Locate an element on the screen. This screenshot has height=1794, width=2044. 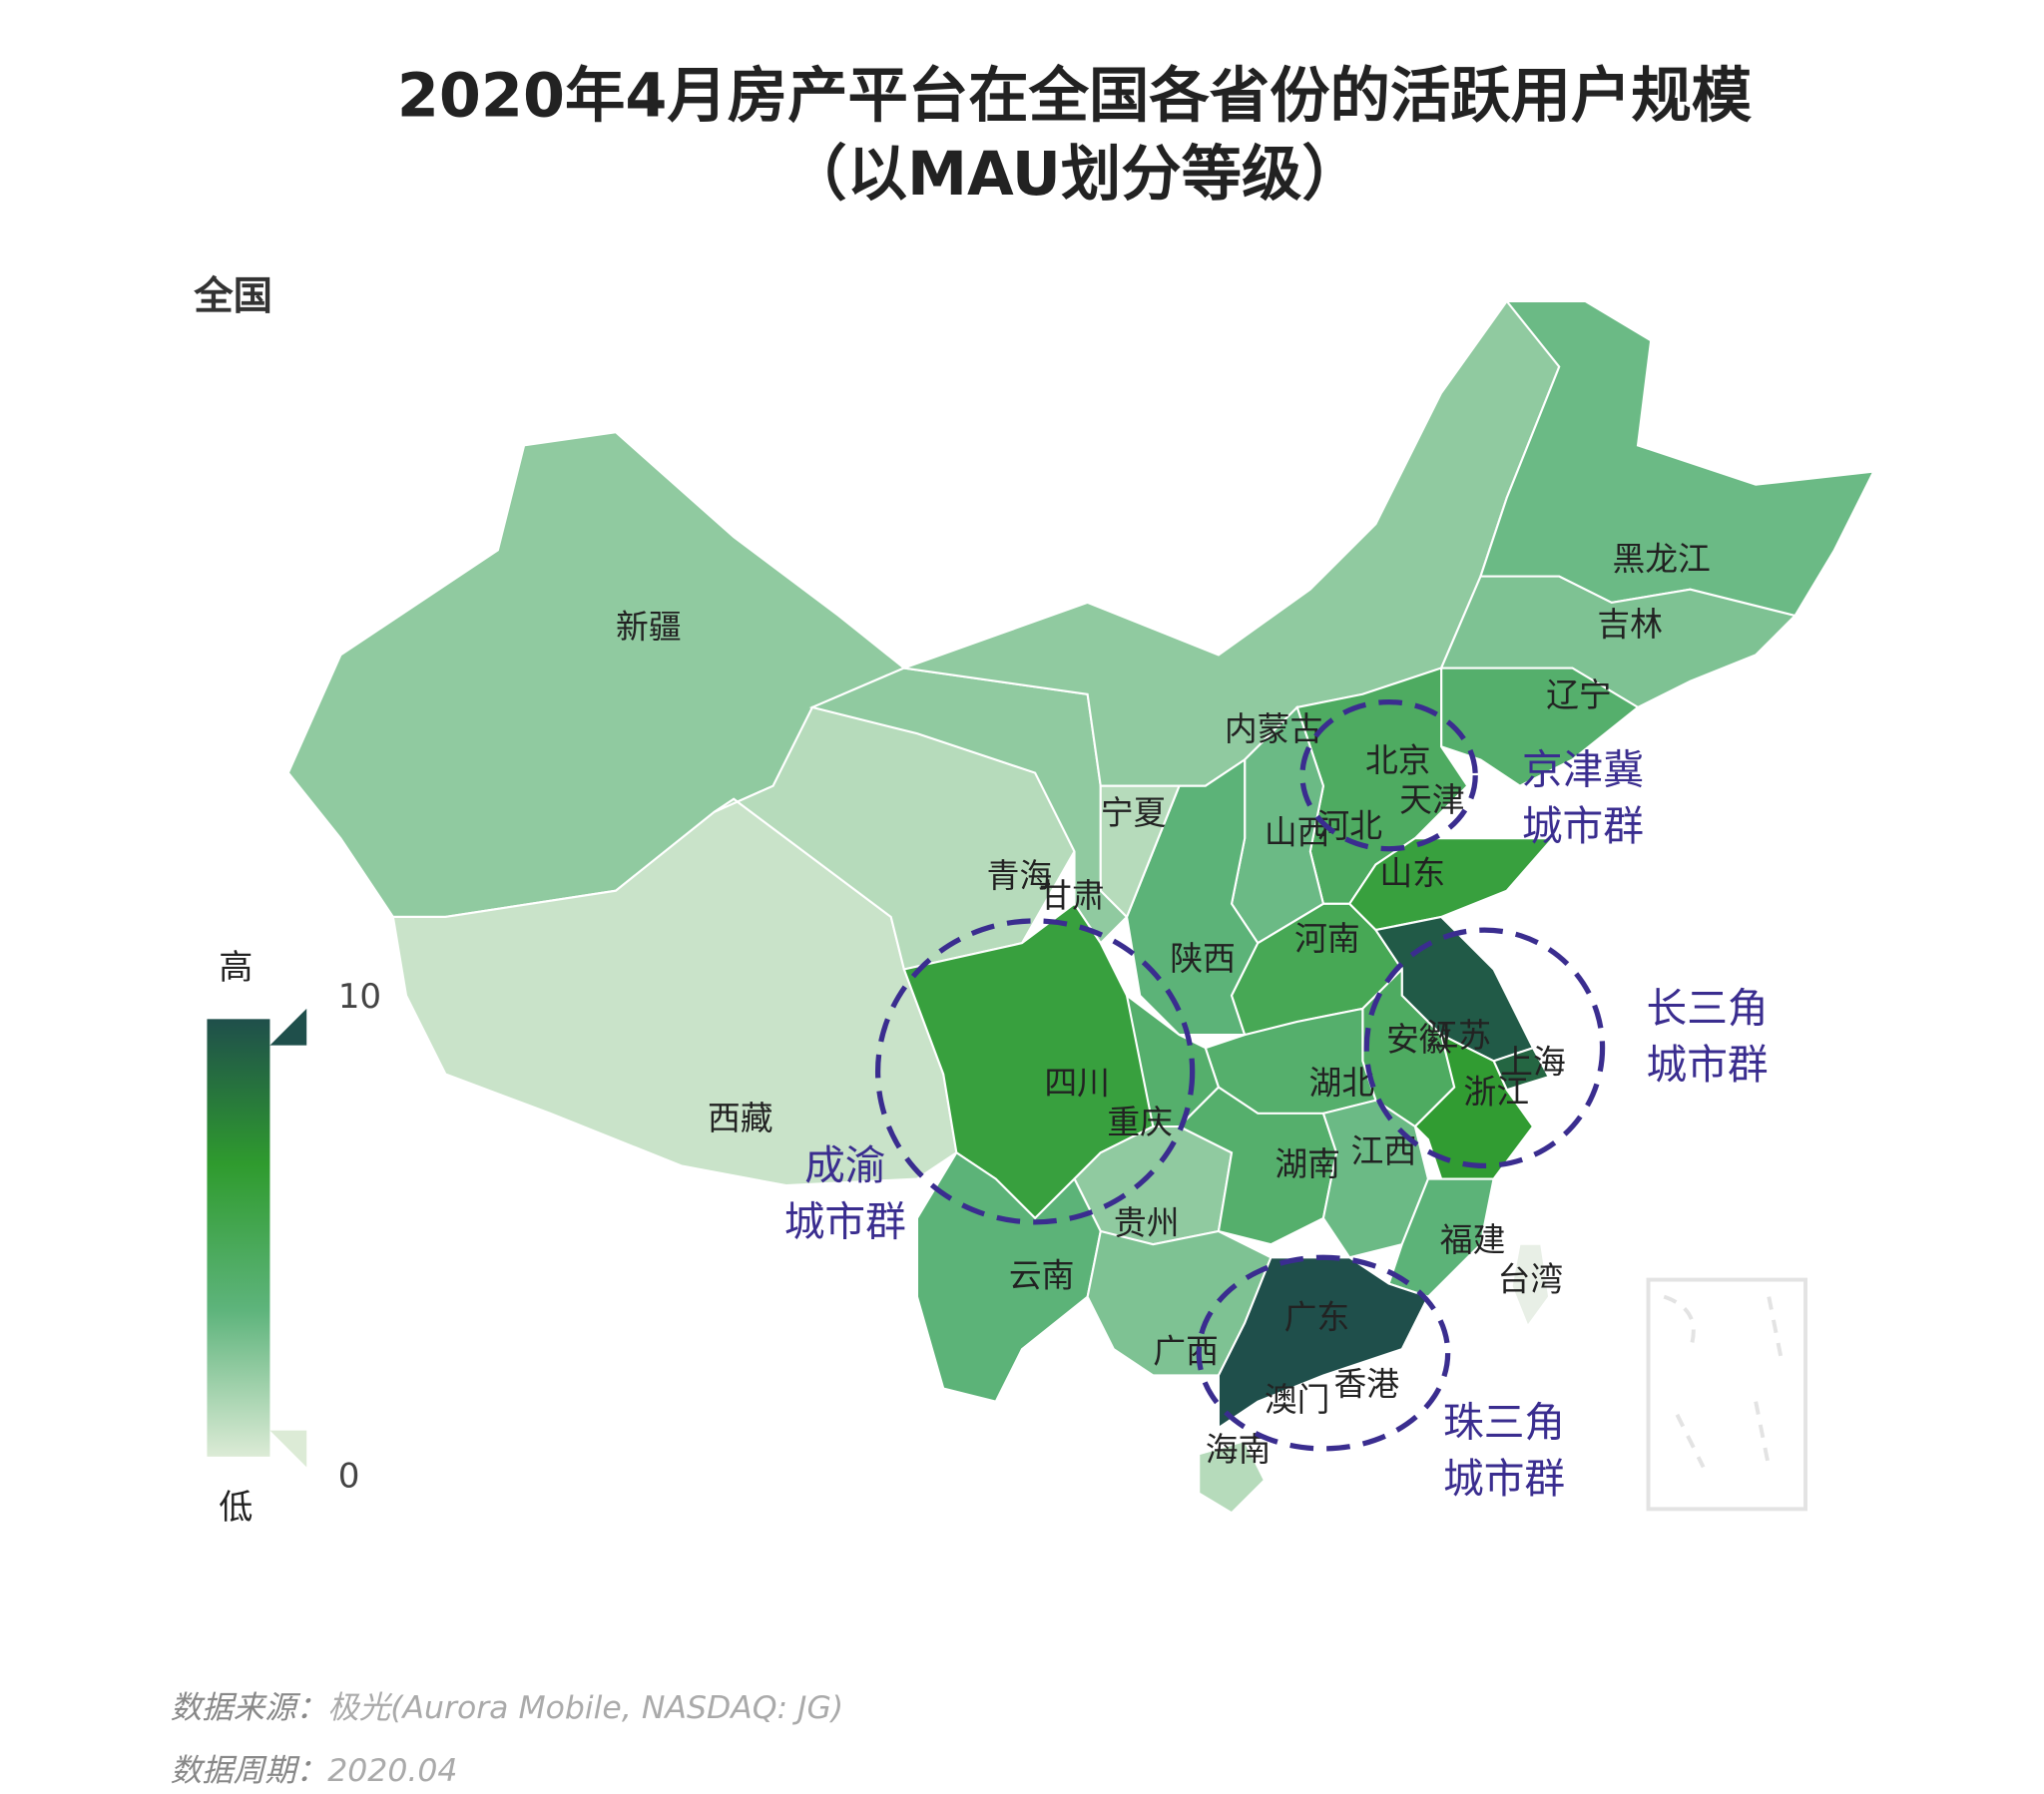
region-label: 浙江 is located at coordinates (1496, 1093).